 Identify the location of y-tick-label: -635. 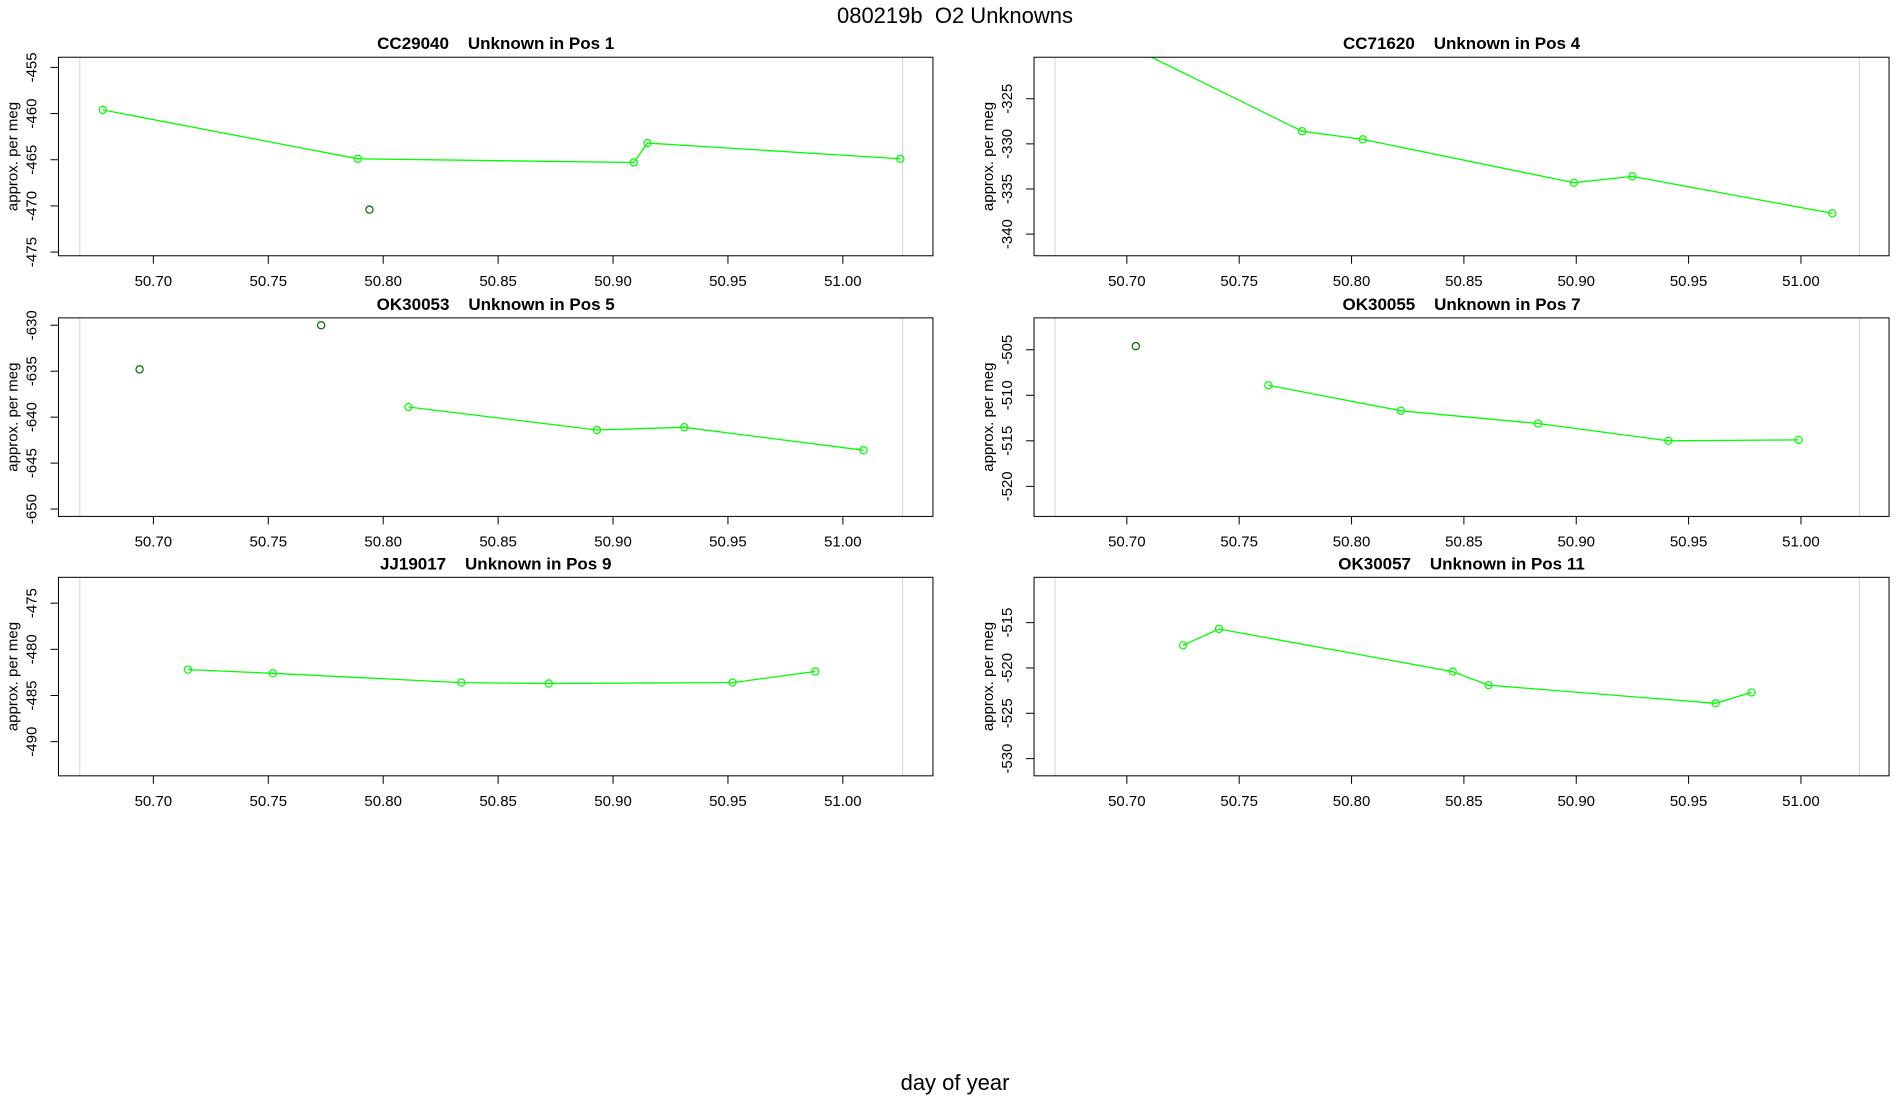
(31, 371).